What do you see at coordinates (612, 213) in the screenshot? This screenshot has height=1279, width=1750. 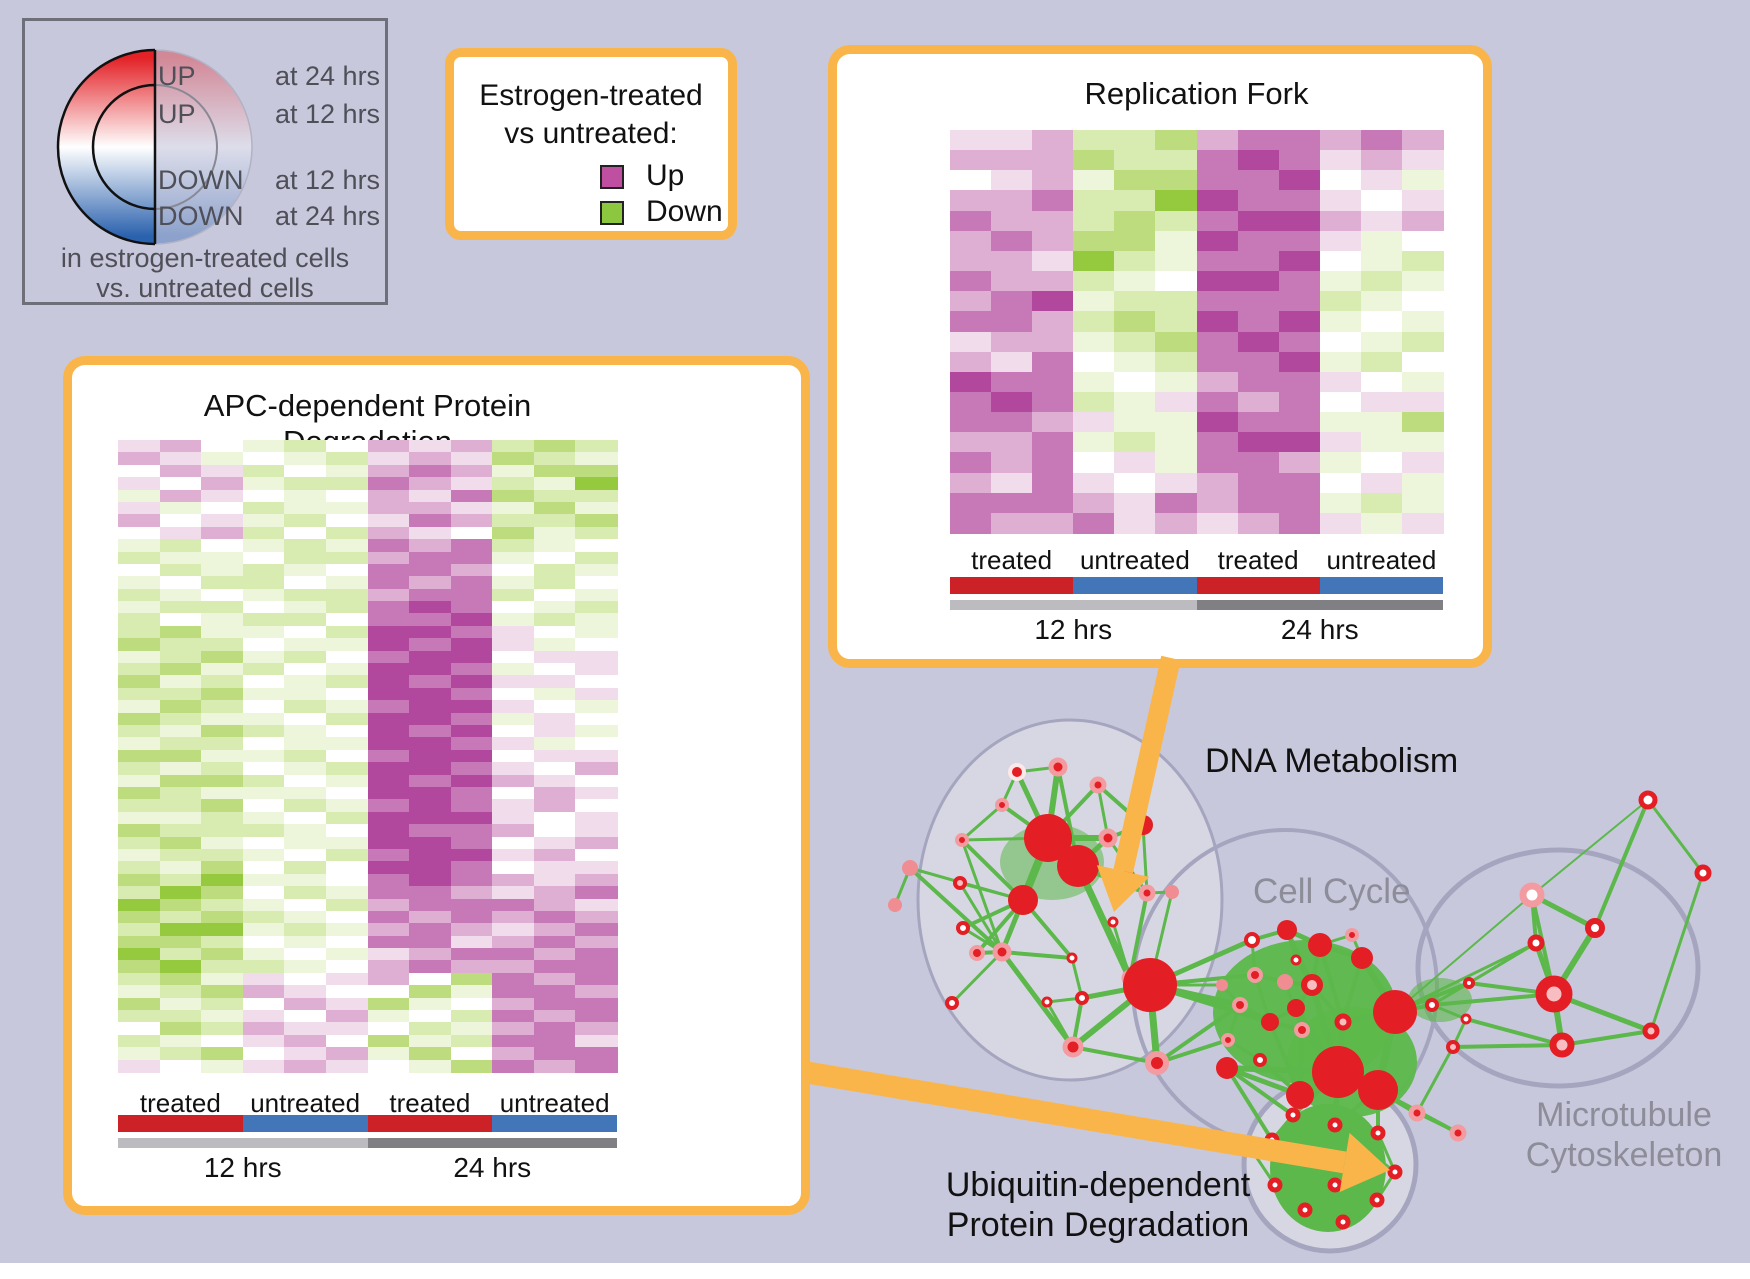 I see `down-color-swatch` at bounding box center [612, 213].